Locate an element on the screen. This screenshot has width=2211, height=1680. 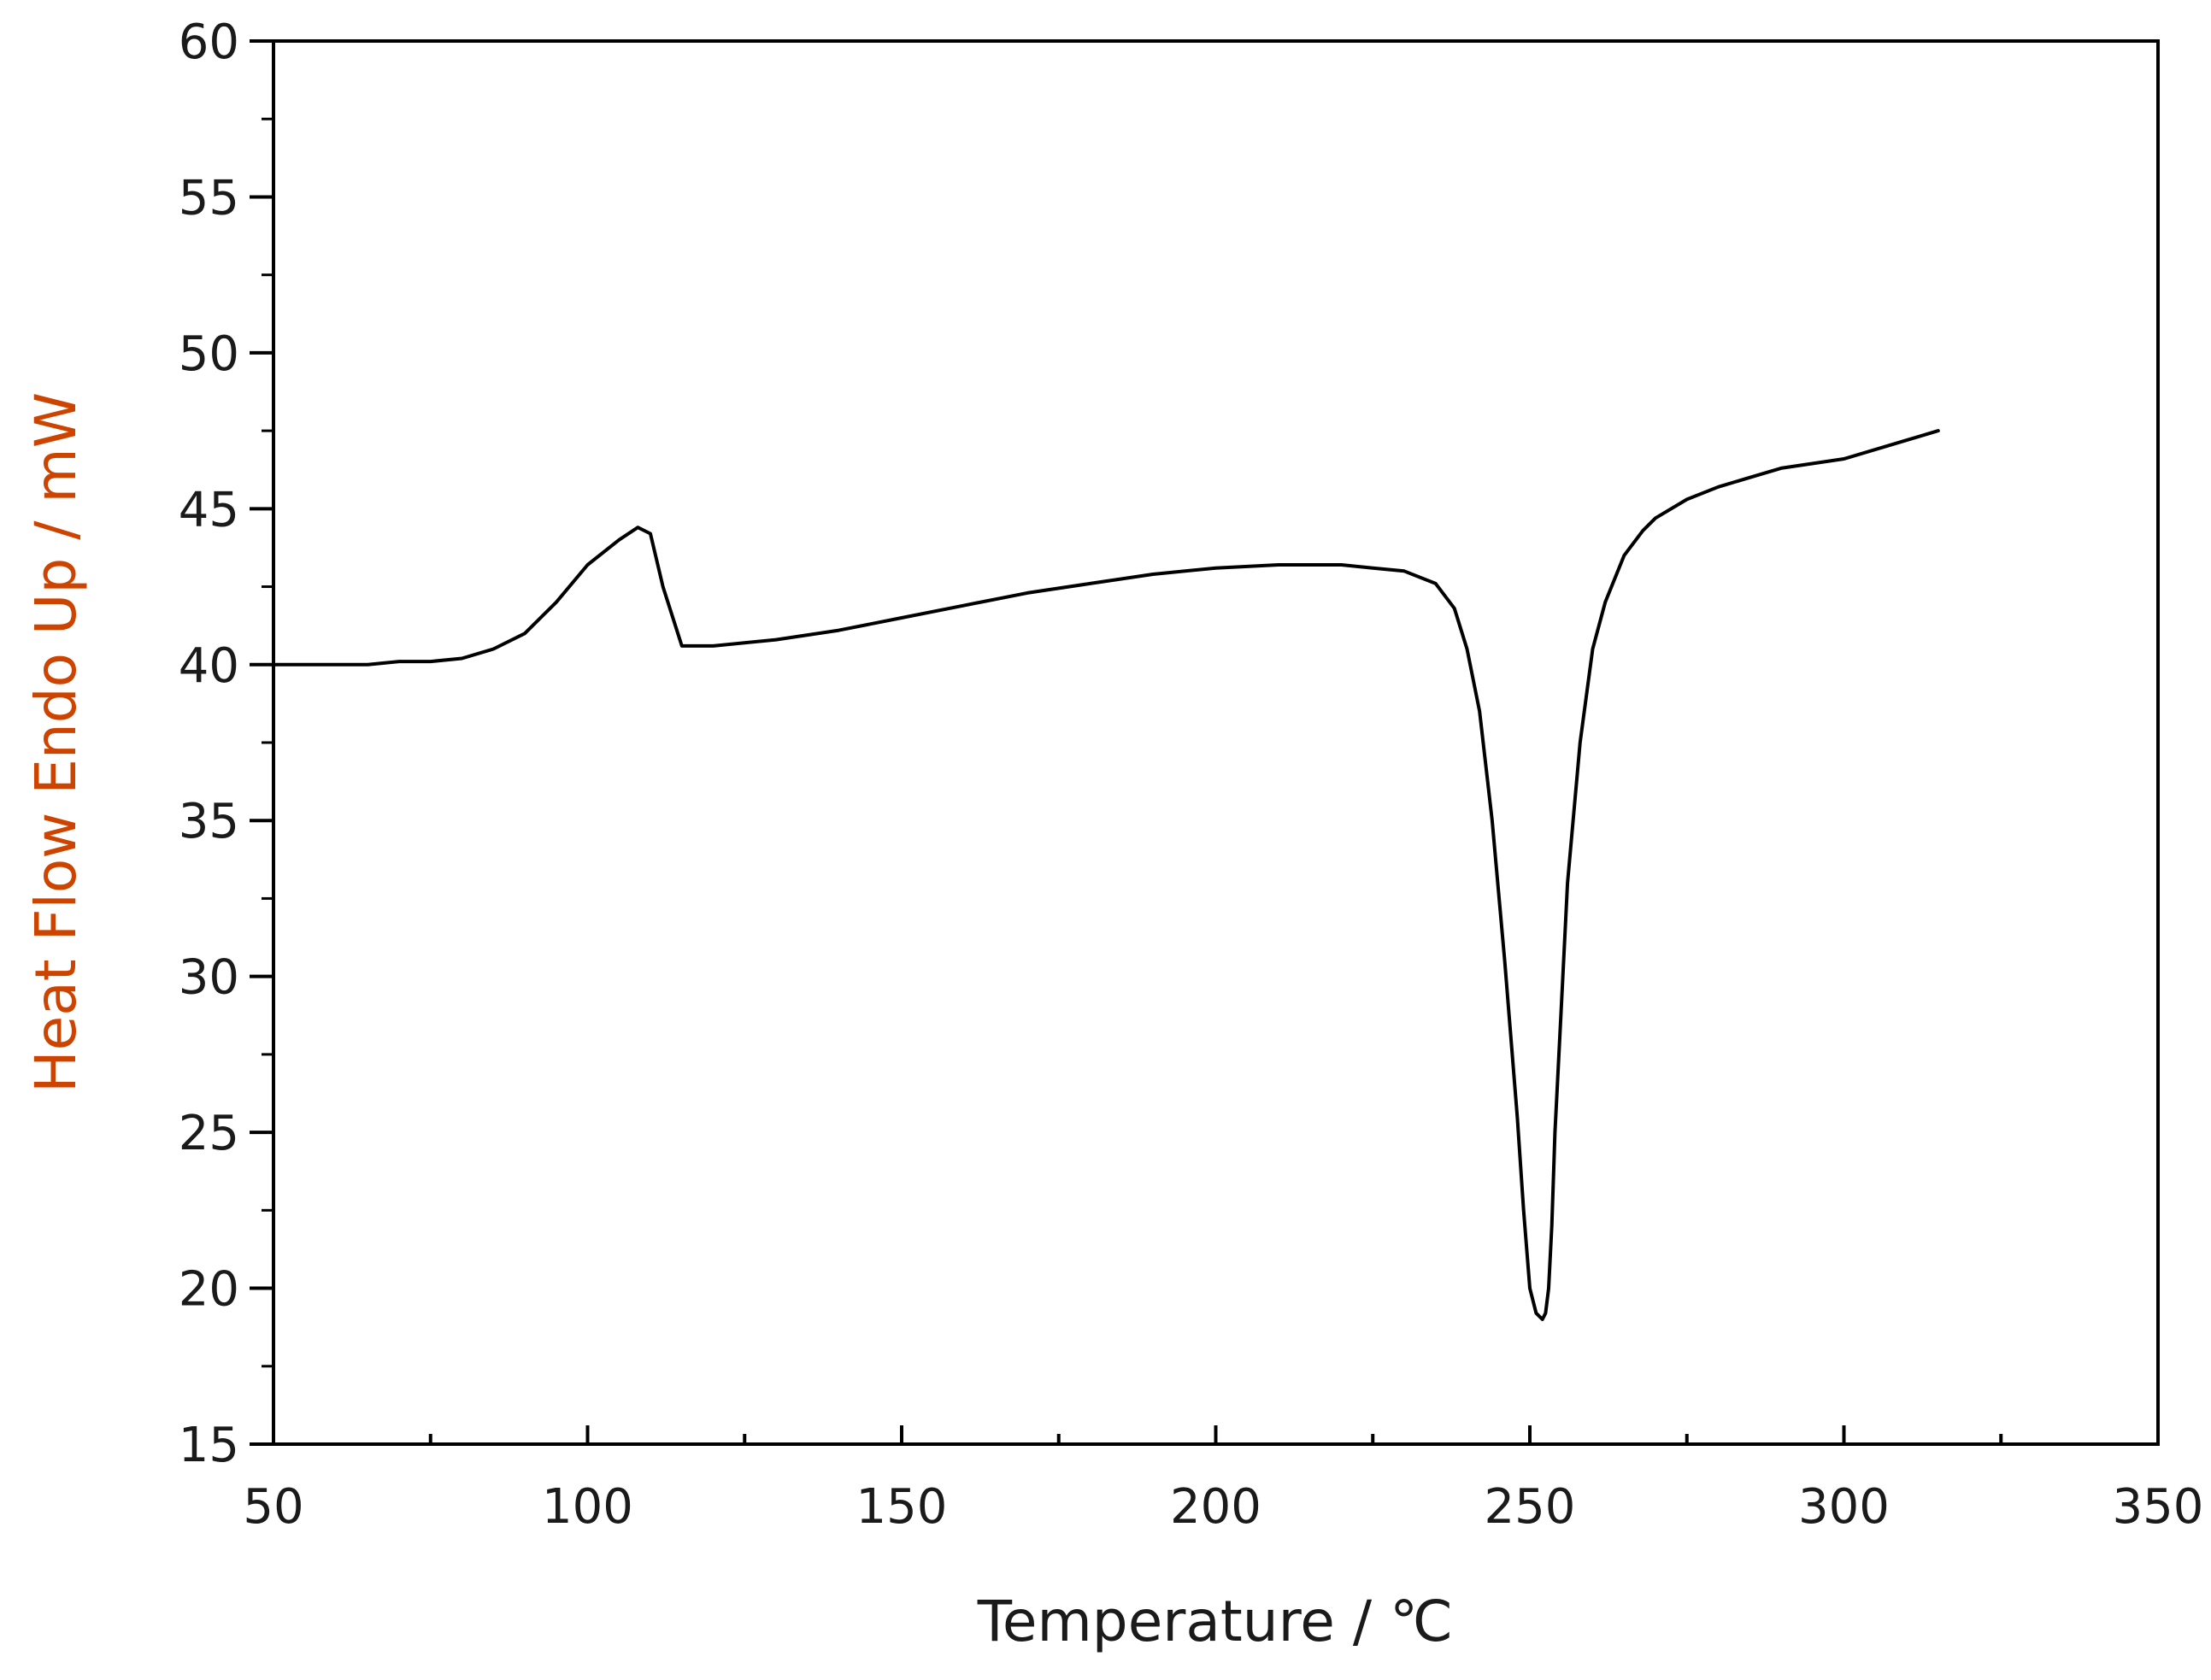
y-axis-tick-labels: 15 20 25 30 35 40 45 50 55 60 is located at coordinates (209, 744).